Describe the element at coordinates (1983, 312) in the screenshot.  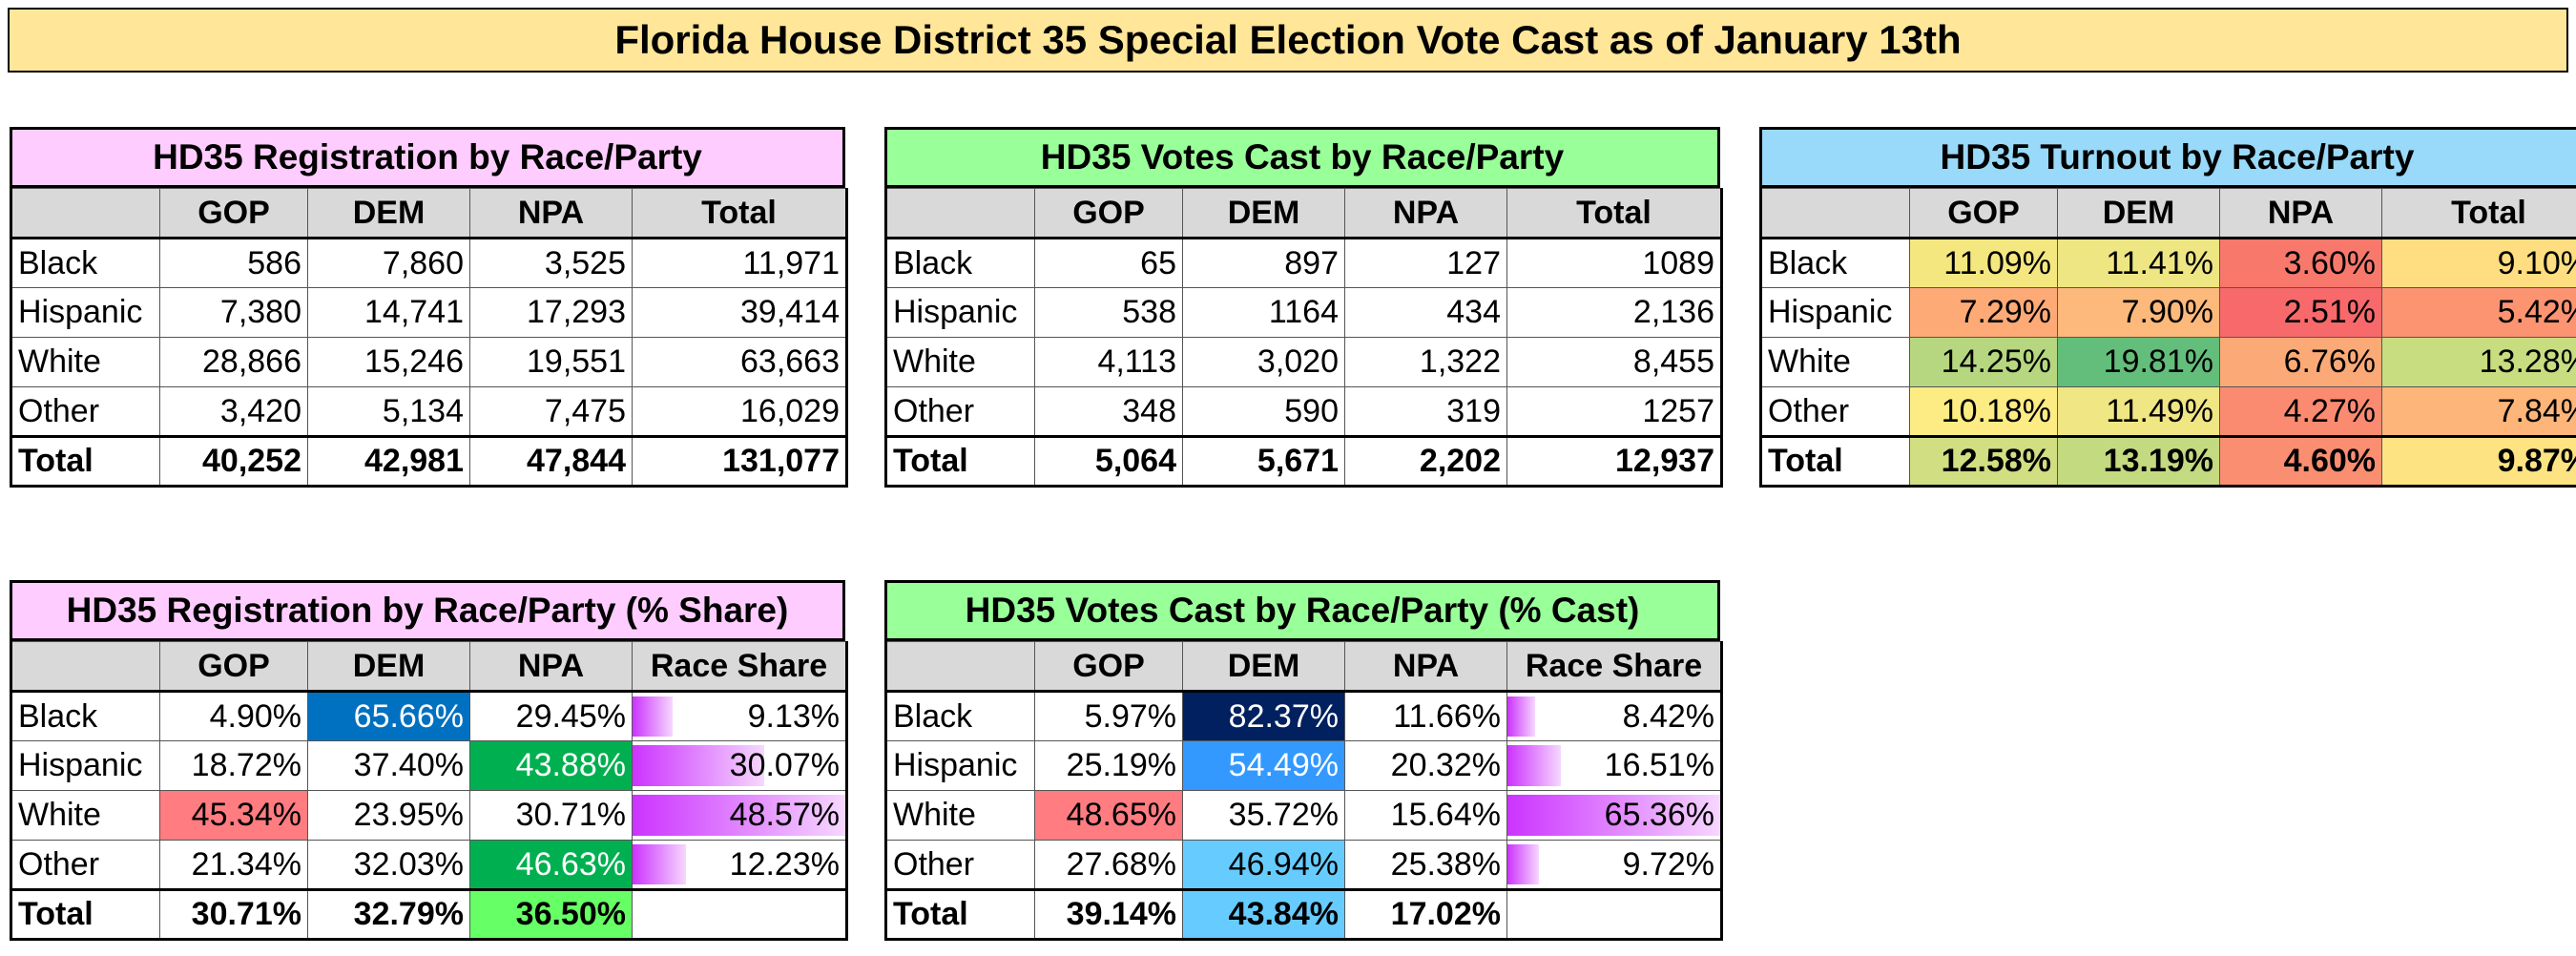
I see `table-cell: 7.29%` at that location.